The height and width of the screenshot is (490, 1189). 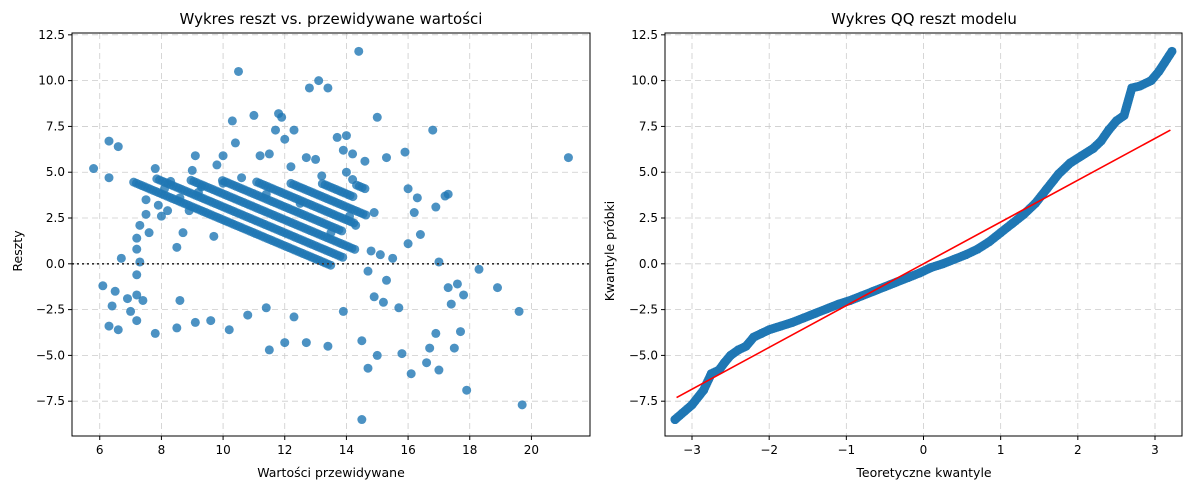 I want to click on qq-plot-title: Wykres QQ reszt modelu, so click(x=924, y=19).